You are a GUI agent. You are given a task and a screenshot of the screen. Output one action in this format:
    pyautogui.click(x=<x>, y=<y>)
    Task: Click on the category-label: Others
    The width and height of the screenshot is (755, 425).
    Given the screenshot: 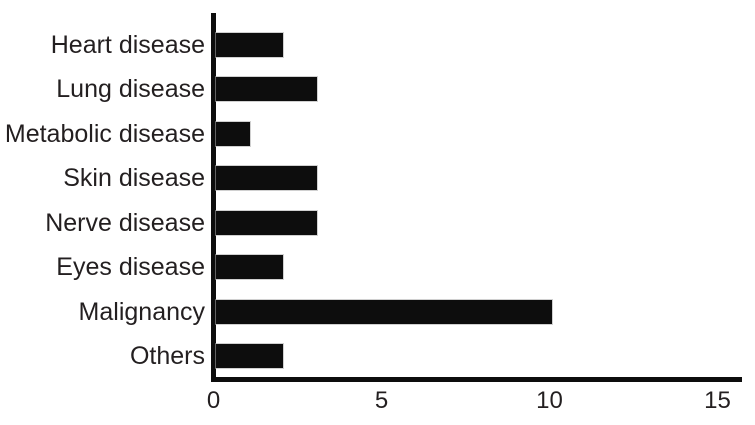 What is the action you would take?
    pyautogui.click(x=167, y=356)
    